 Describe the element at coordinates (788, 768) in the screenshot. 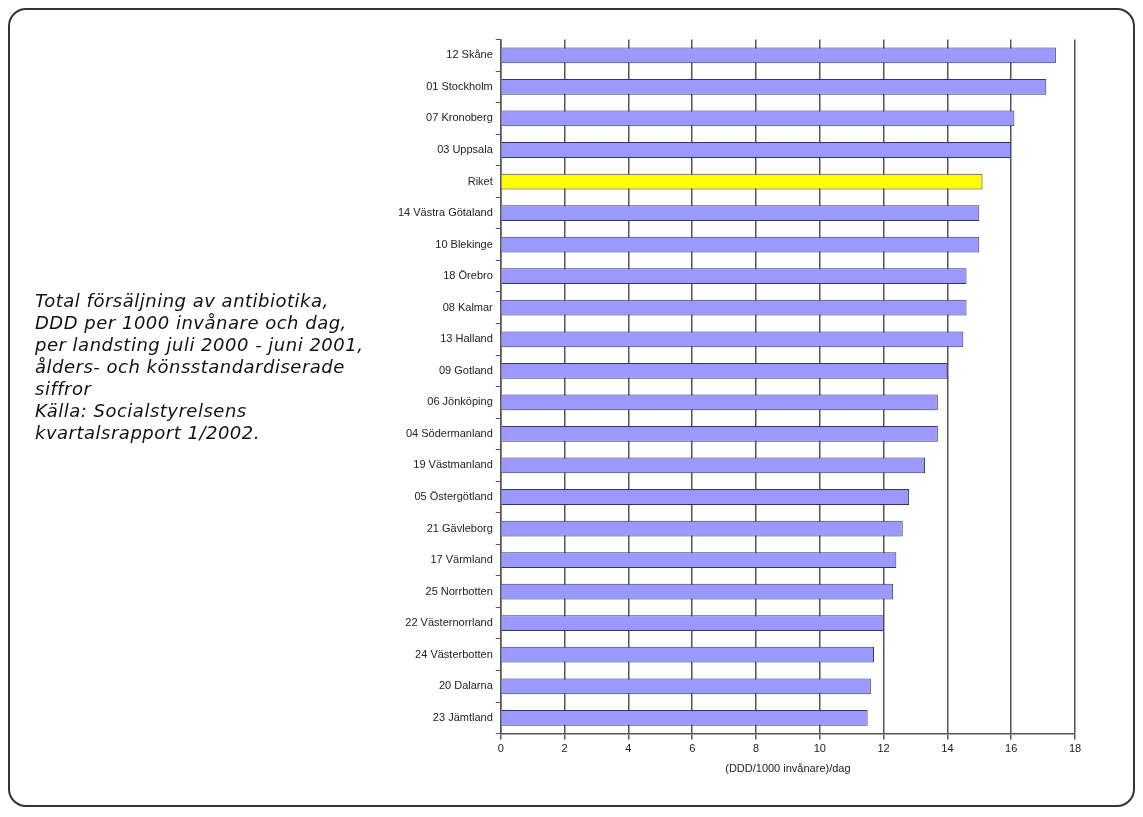

I see `x-axis-title: (DDD/1000 invånare)/dag` at that location.